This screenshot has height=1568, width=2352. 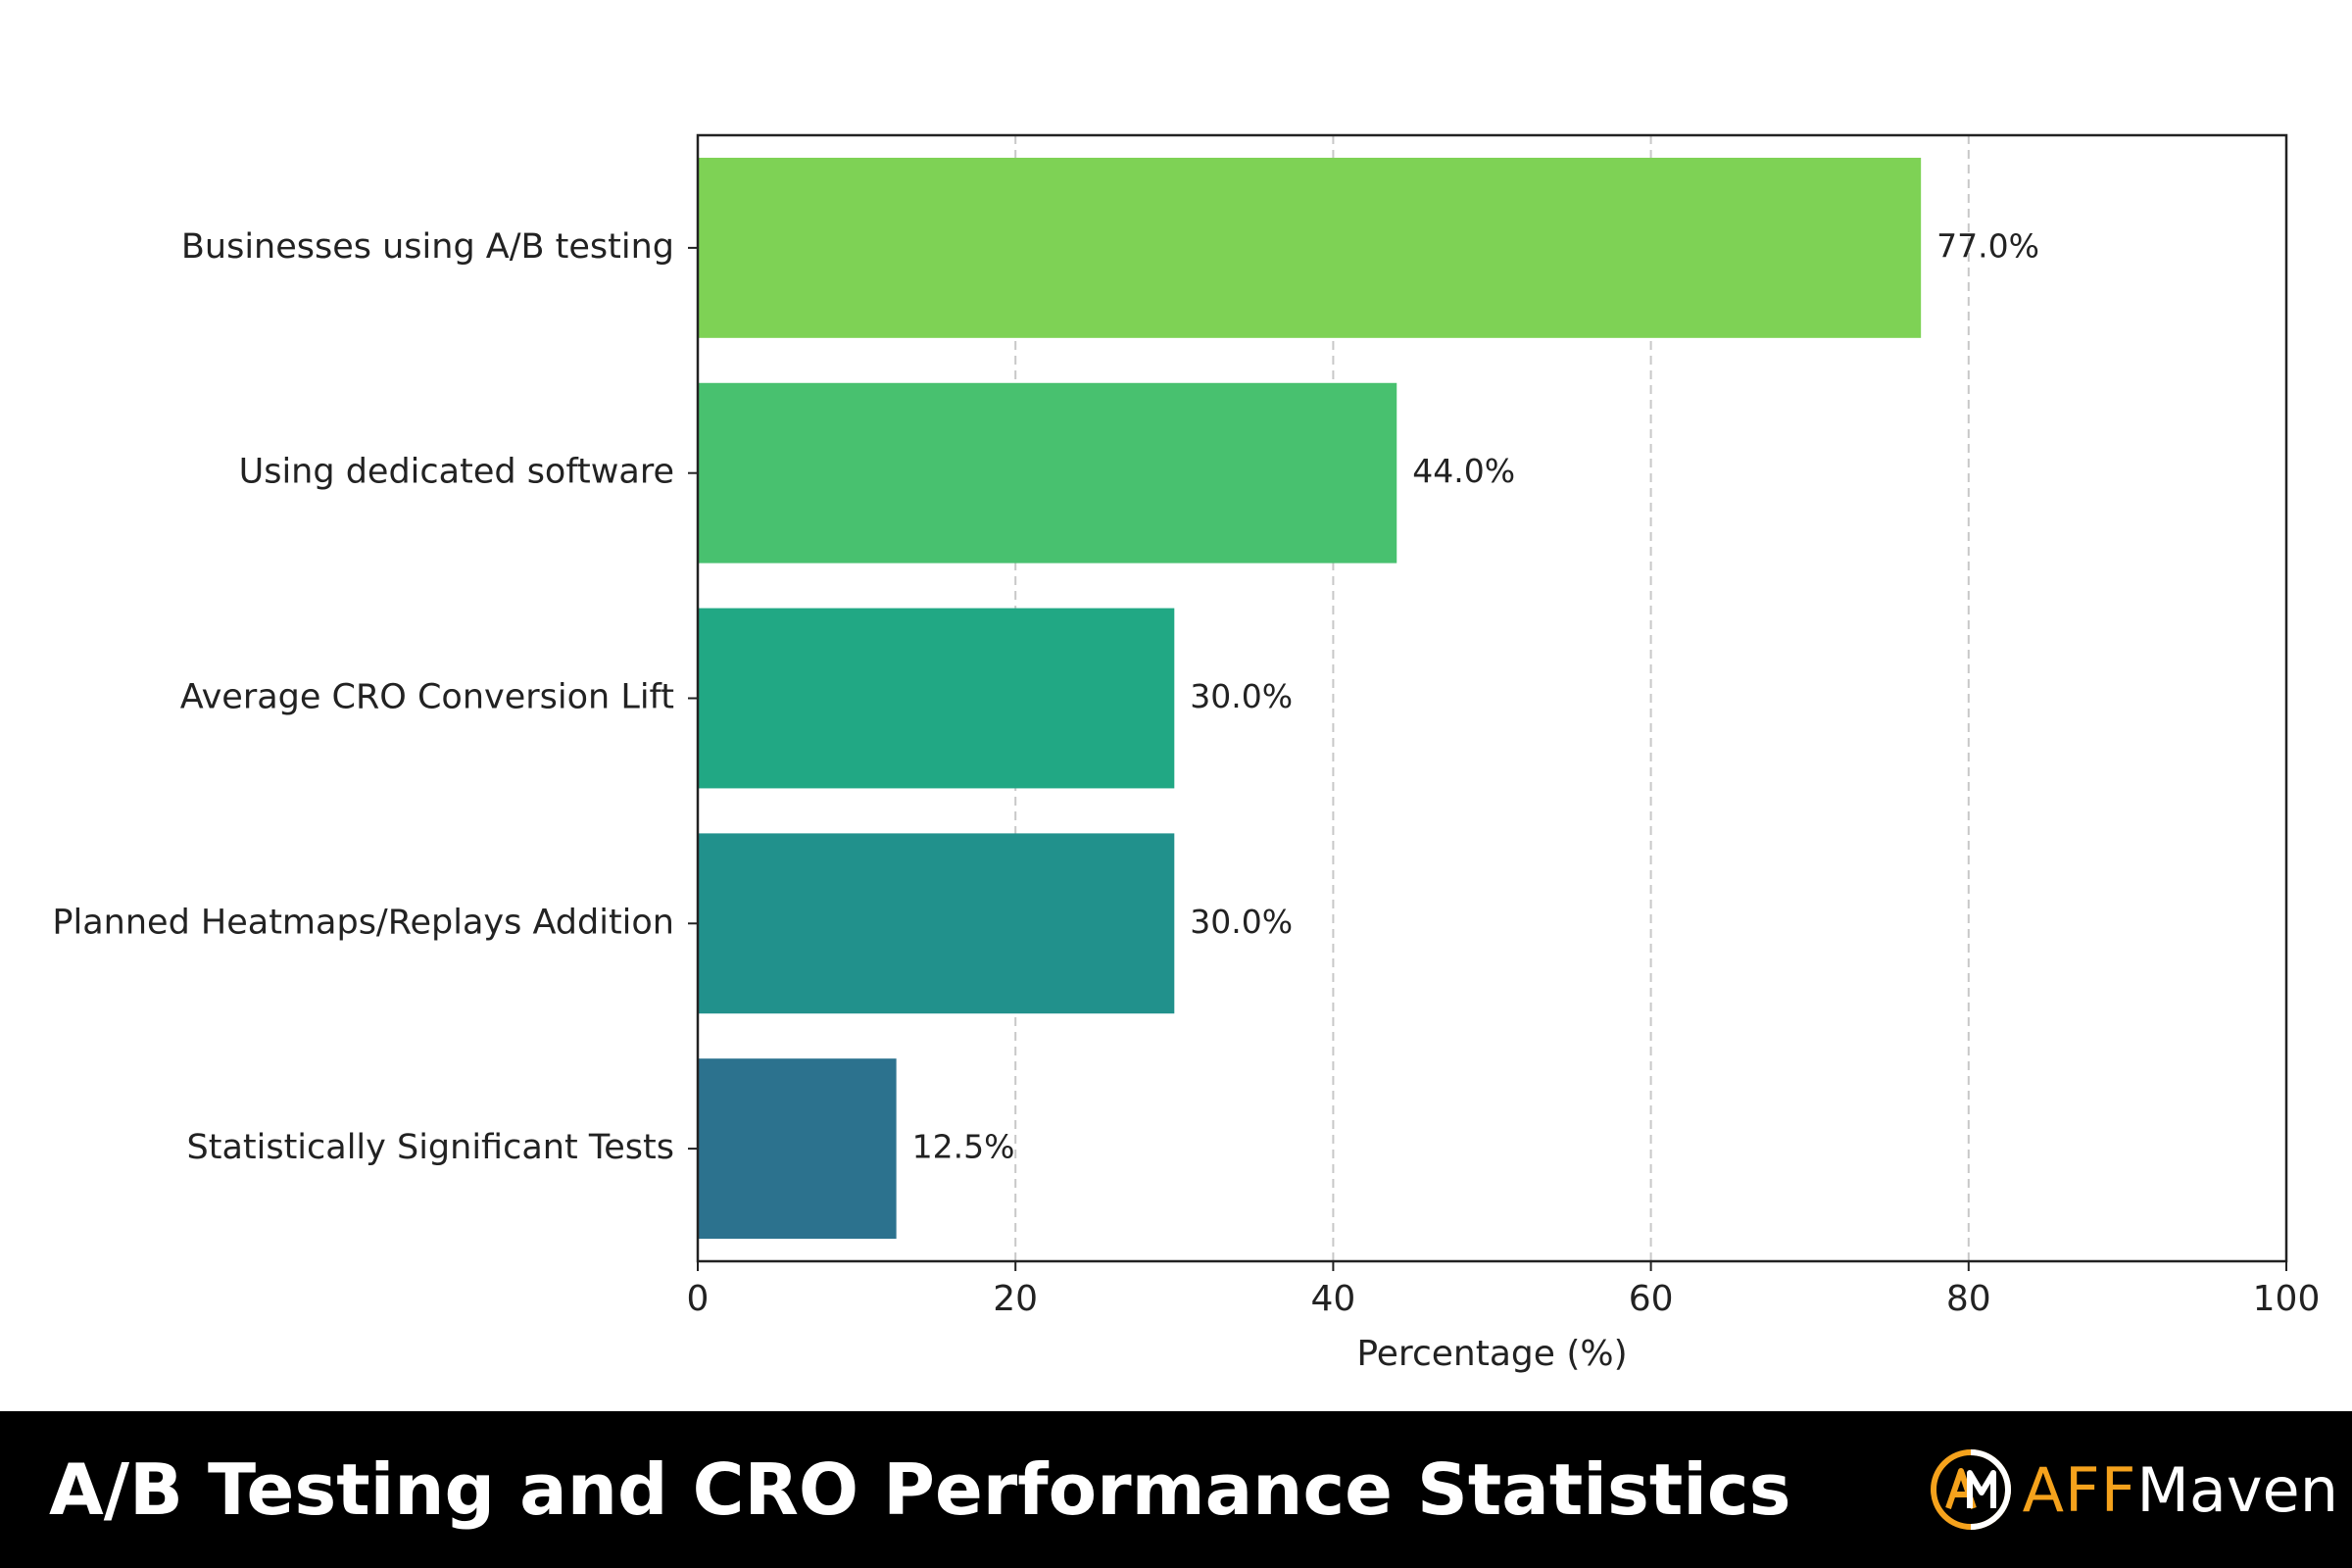 I want to click on x-axis-ticks: 0 20 40 60 80 100, so click(x=1504, y=1290).